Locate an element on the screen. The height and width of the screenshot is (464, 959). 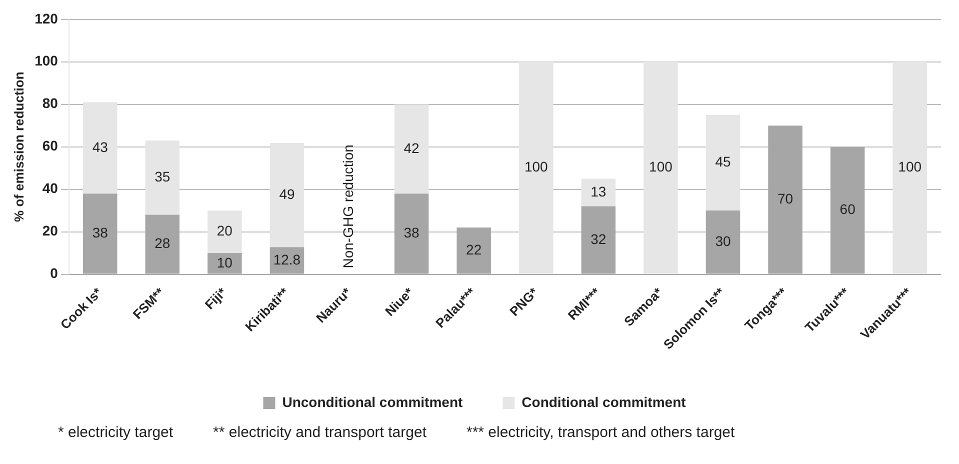
data-label: 49 is located at coordinates (287, 194).